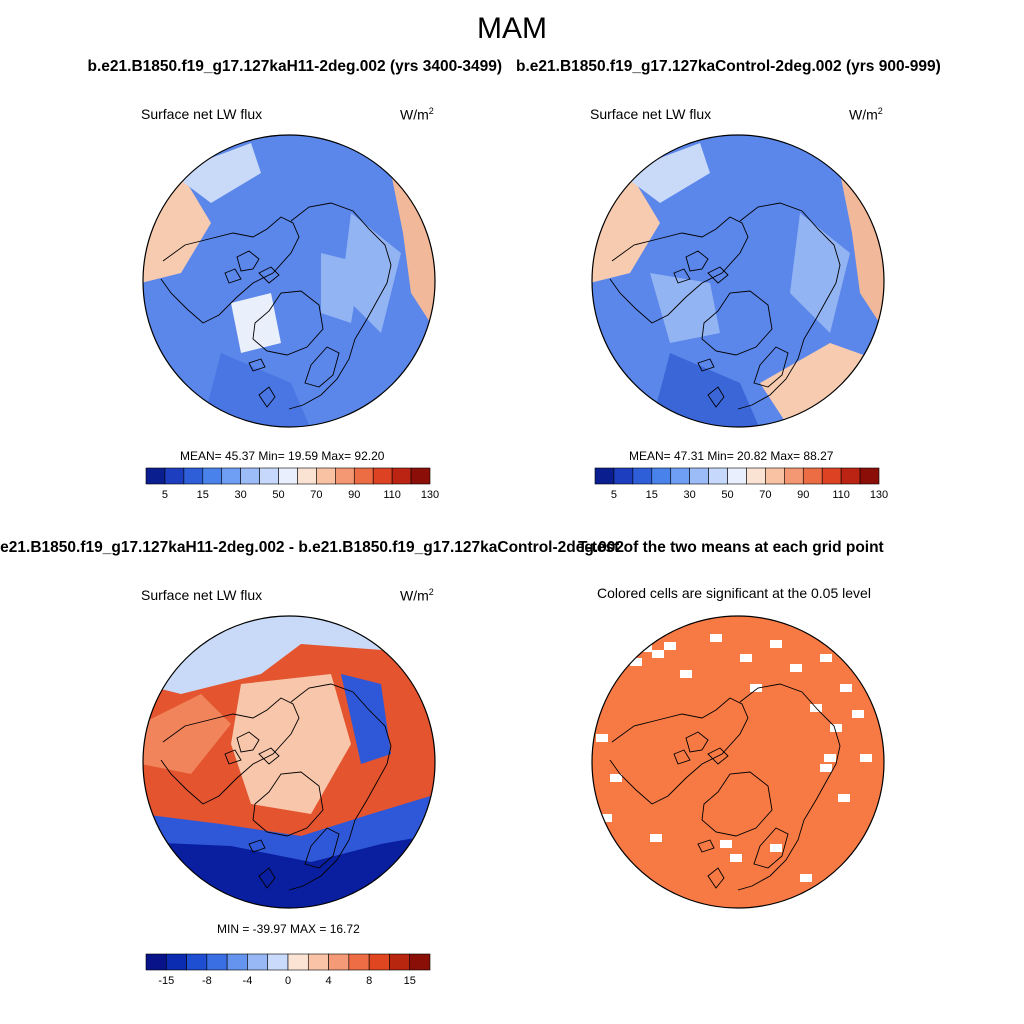 The width and height of the screenshot is (1024, 1024). I want to click on difference-units-label: W/m2, so click(417, 595).